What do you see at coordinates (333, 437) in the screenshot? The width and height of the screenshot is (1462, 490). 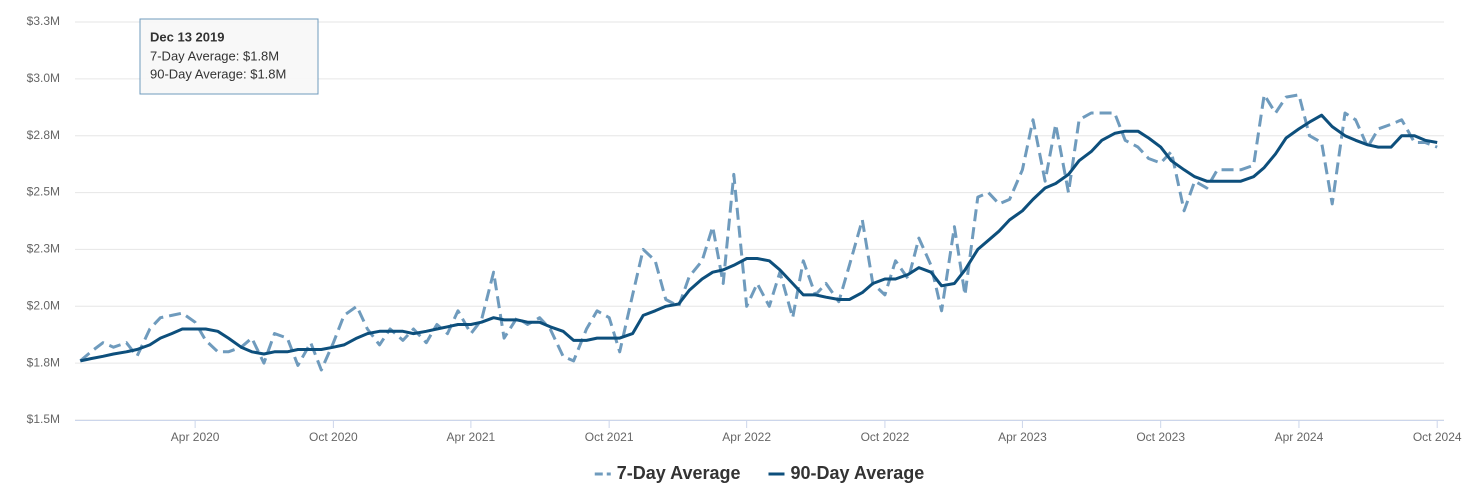 I see `x-tick-label: Oct 2020` at bounding box center [333, 437].